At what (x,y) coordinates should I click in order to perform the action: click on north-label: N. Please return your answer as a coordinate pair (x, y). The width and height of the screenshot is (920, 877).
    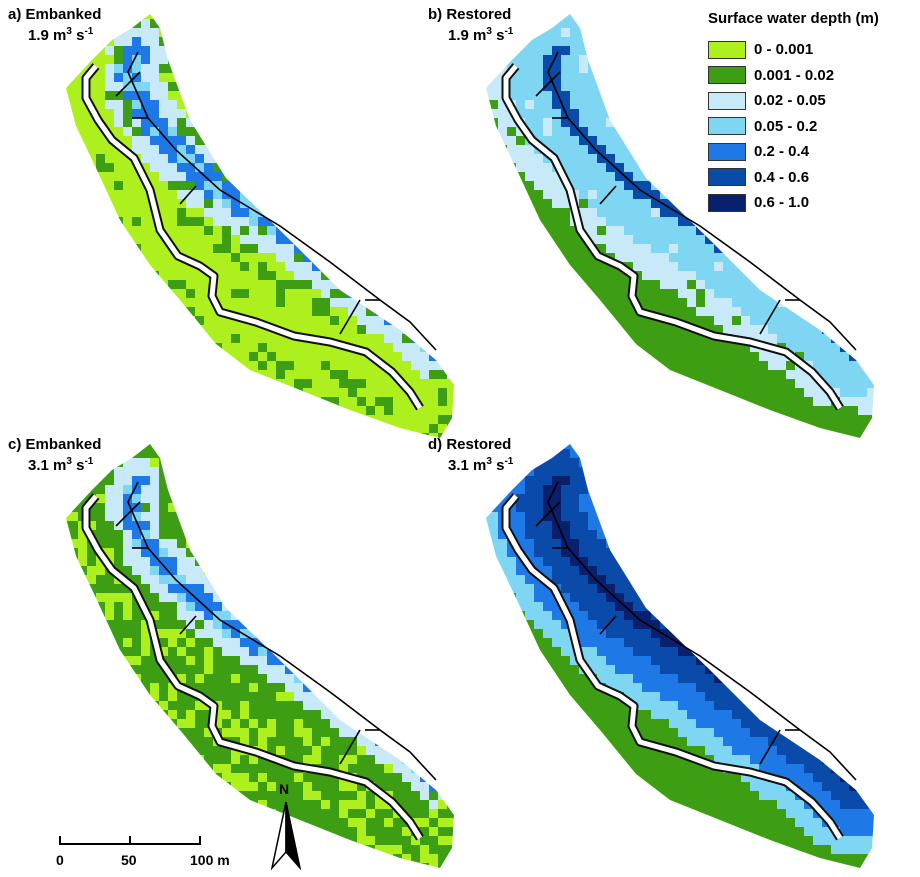
    Looking at the image, I should click on (284, 789).